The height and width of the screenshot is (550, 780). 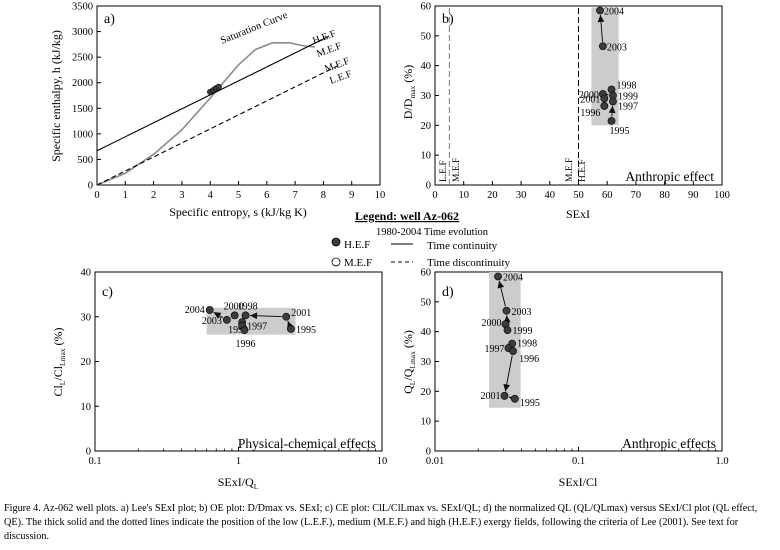 What do you see at coordinates (301, 313) in the screenshot?
I see `panel-c-point-label-2001: 2001` at bounding box center [301, 313].